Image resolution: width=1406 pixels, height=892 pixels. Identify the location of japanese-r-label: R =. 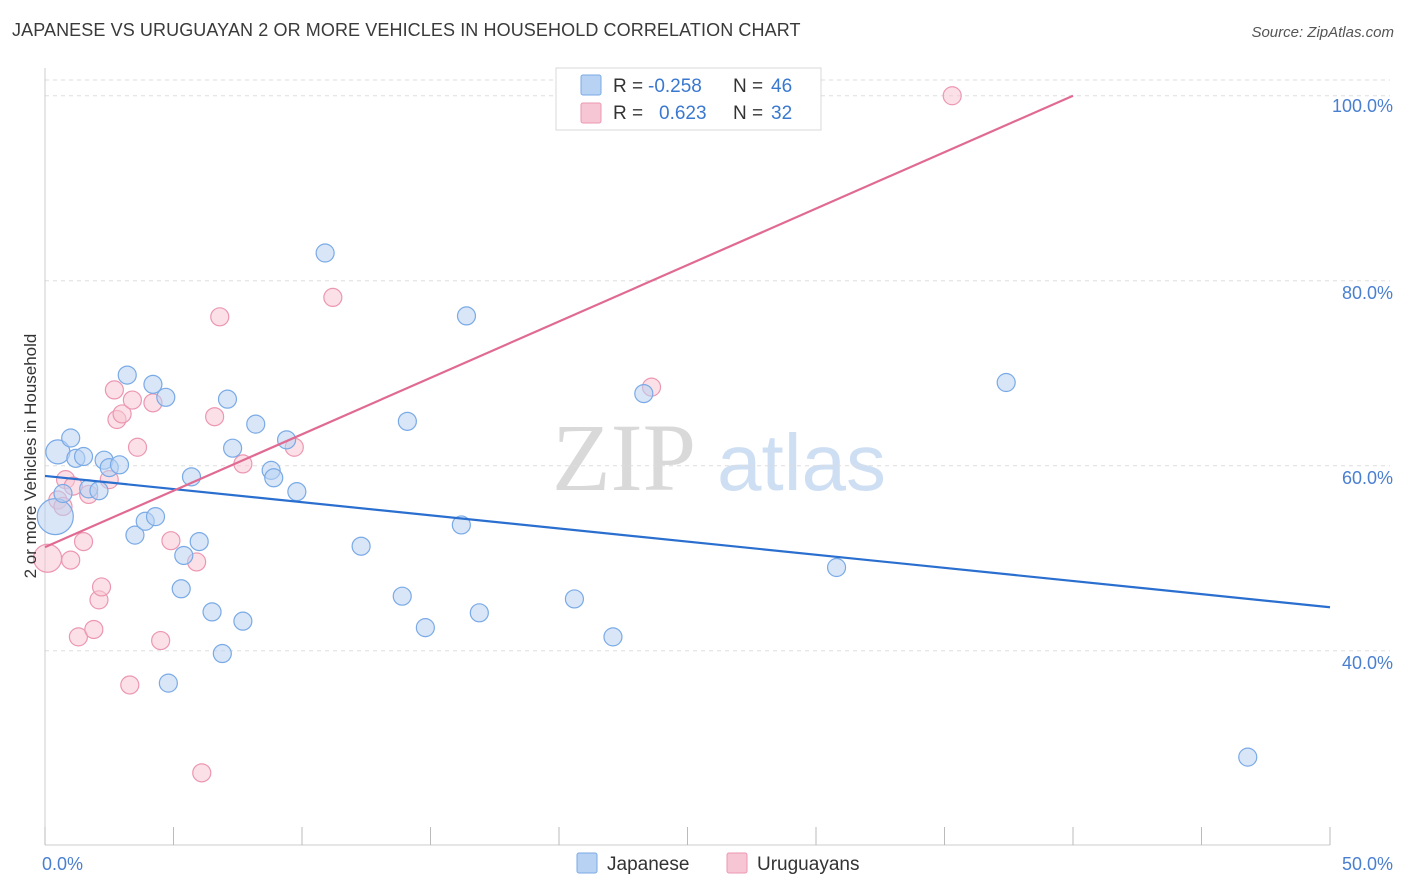
(628, 86).